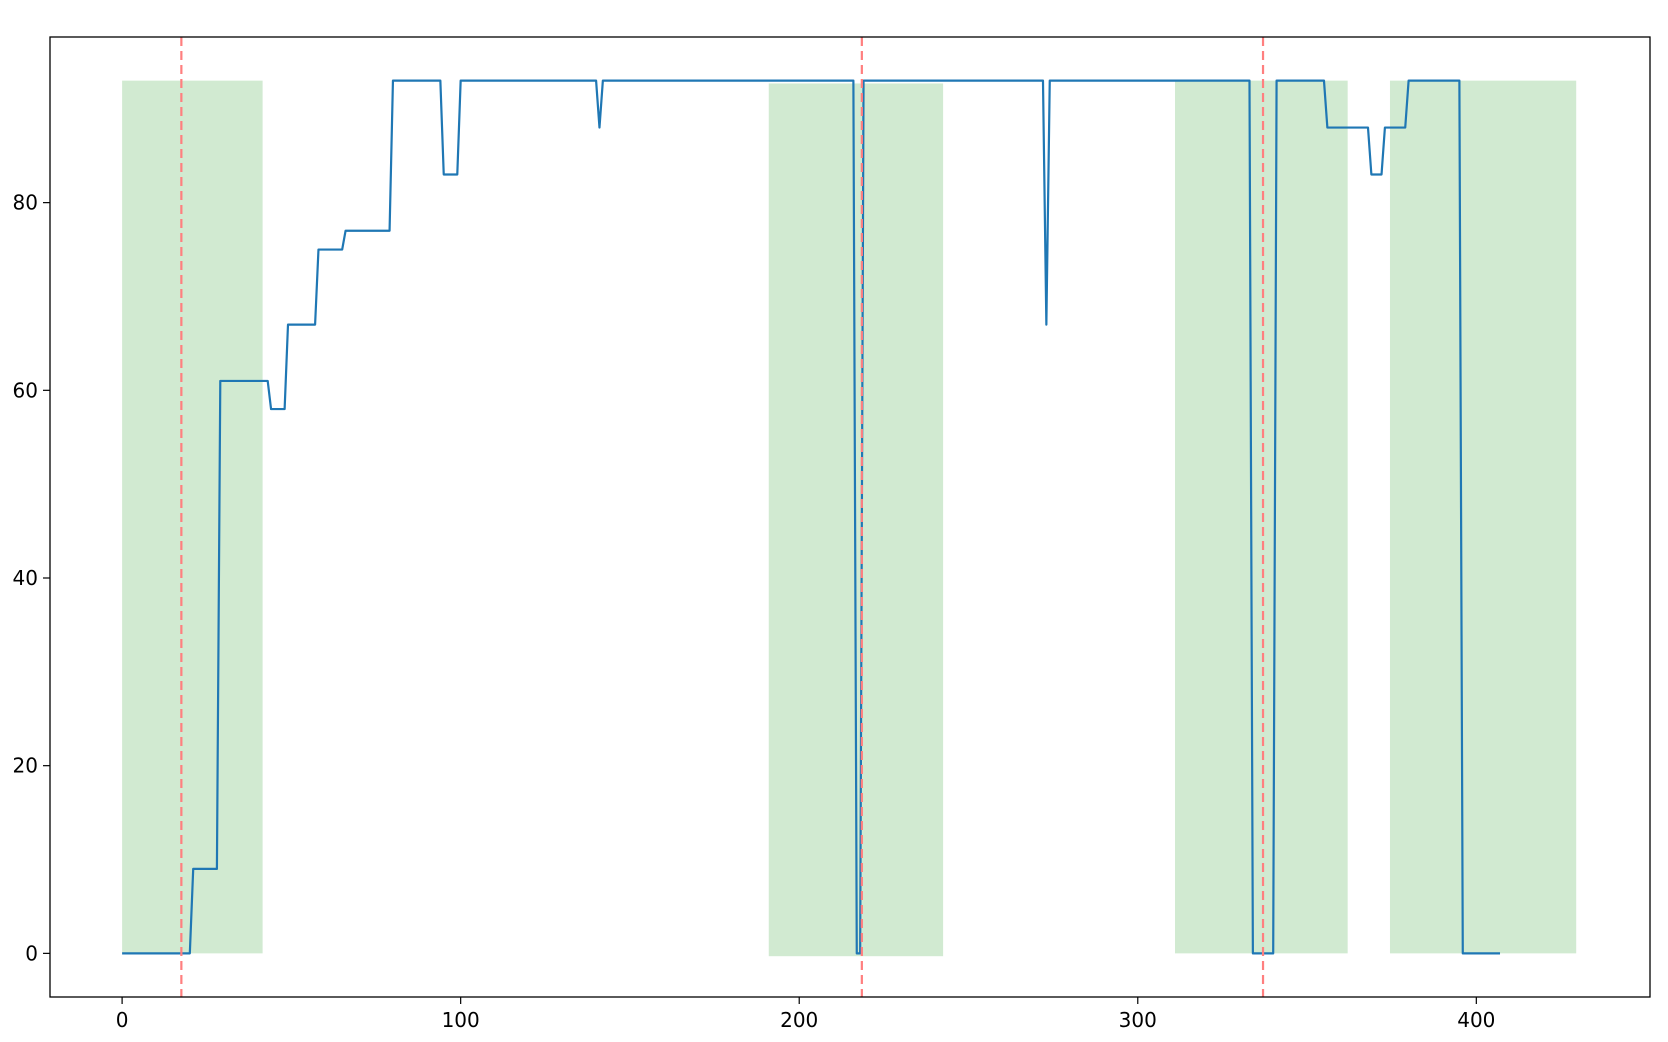 This screenshot has width=1668, height=1042. Describe the element at coordinates (122, 1020) in the screenshot. I see `x-tick-label: 0` at that location.